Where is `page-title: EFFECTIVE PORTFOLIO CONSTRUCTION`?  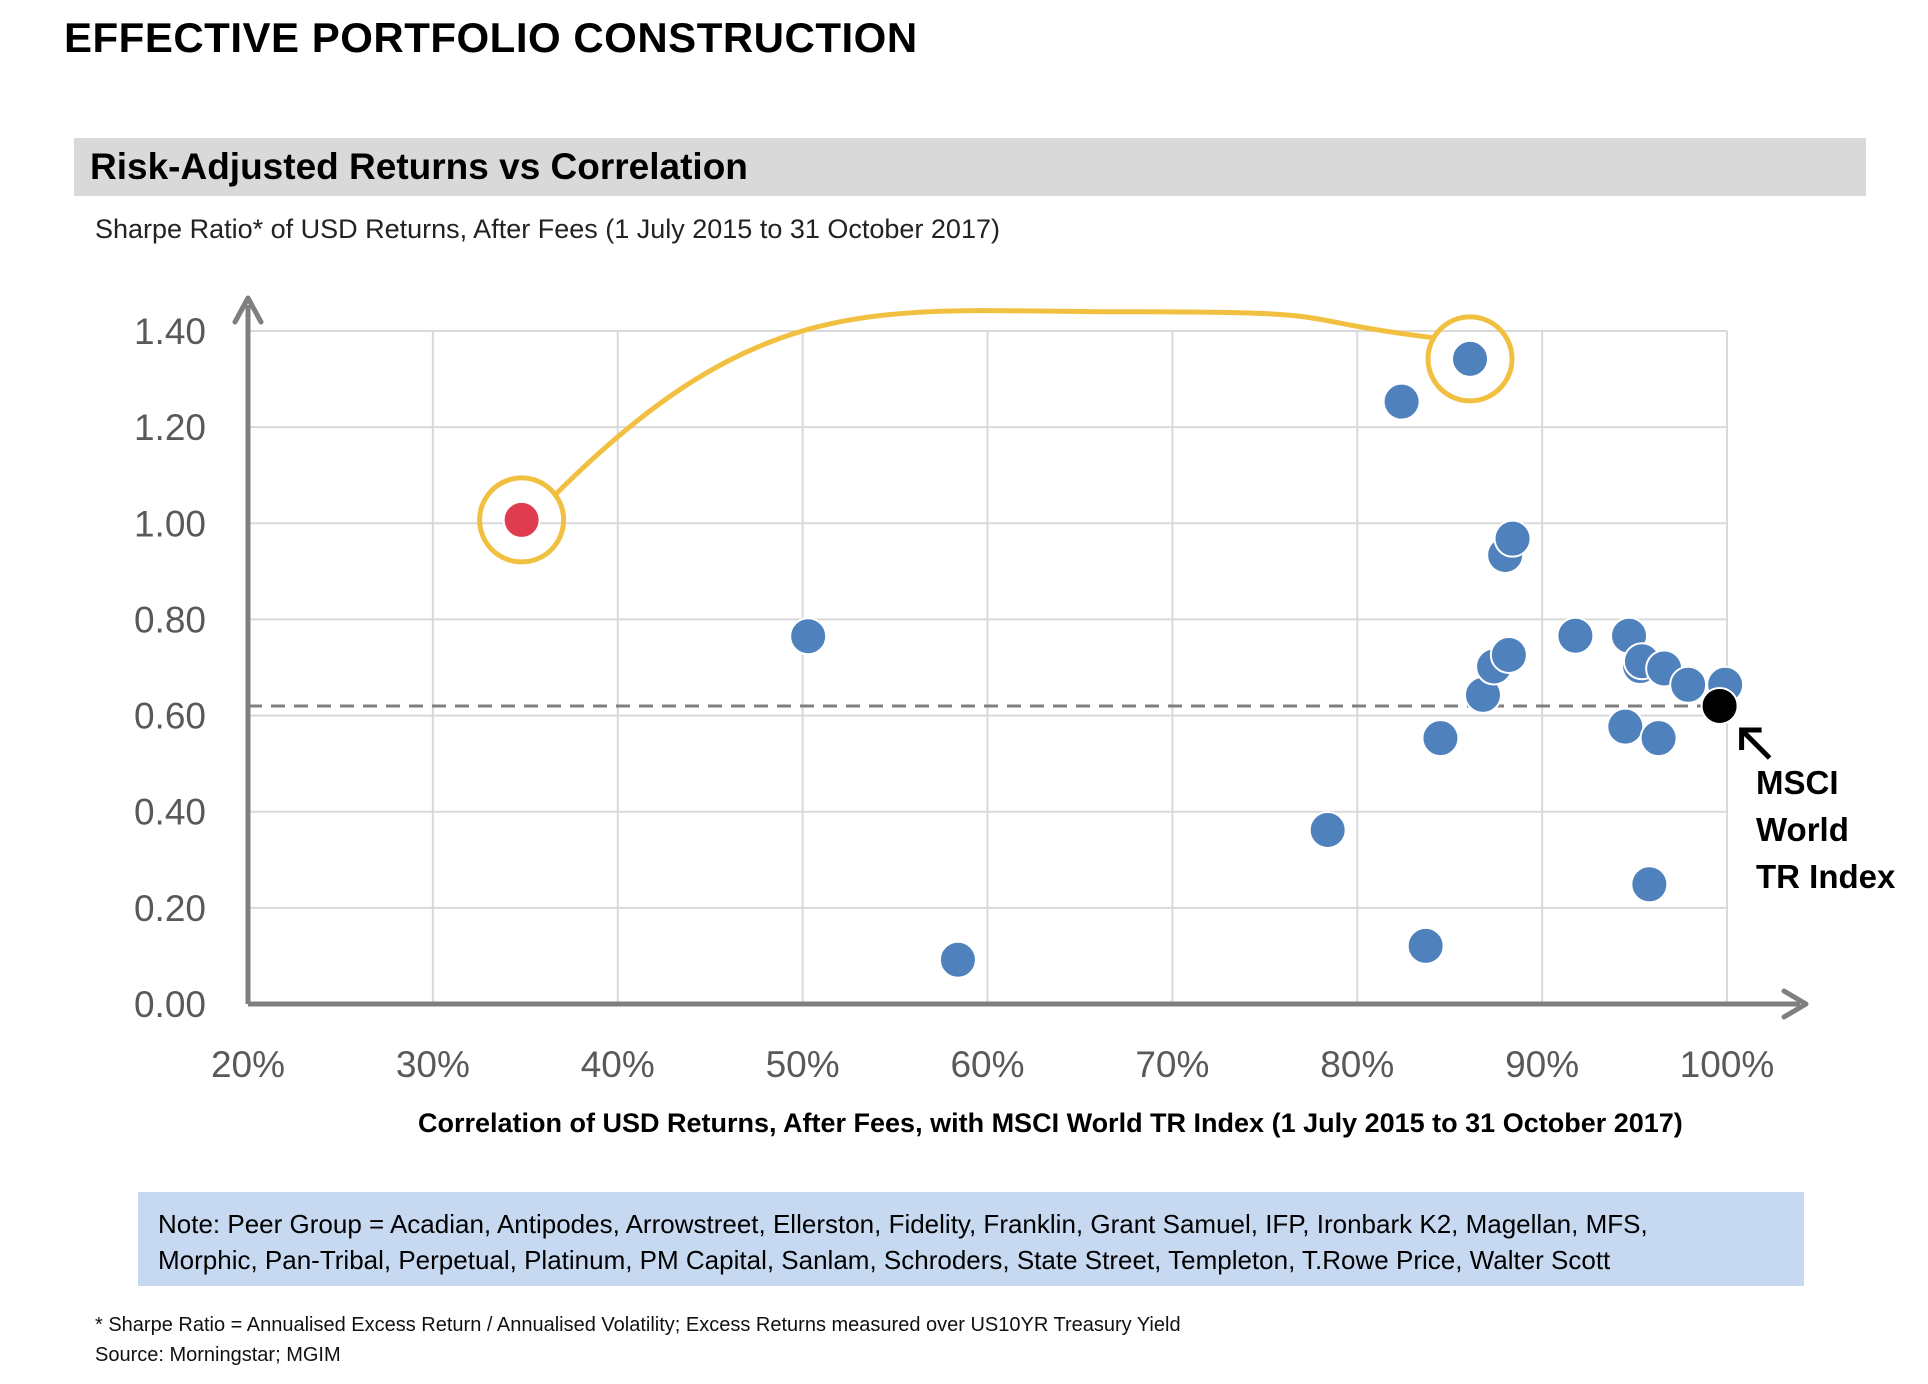 page-title: EFFECTIVE PORTFOLIO CONSTRUCTION is located at coordinates (491, 37).